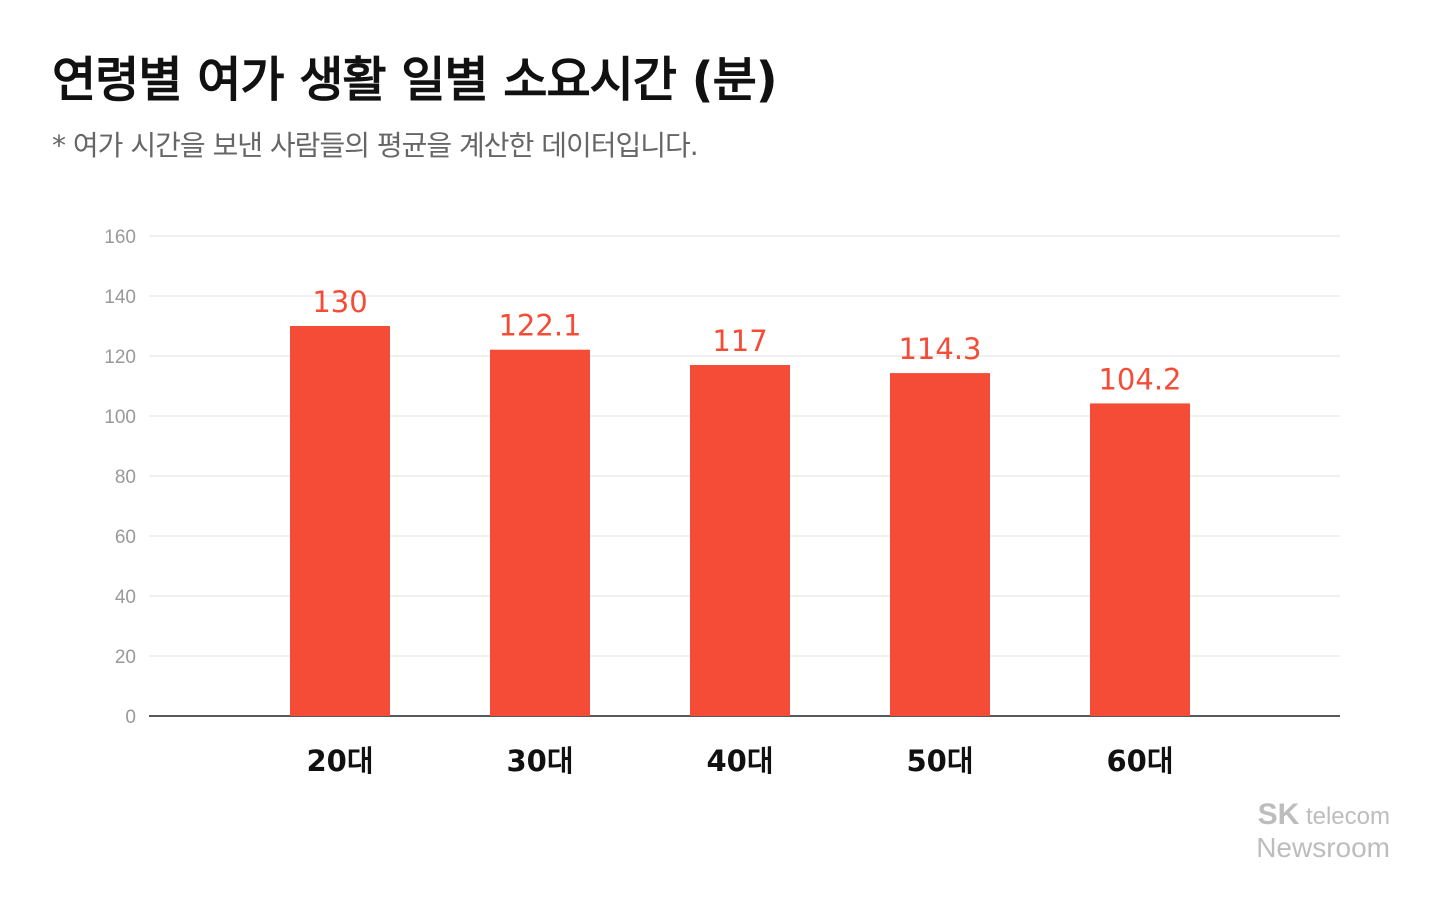  Describe the element at coordinates (120, 297) in the screenshot. I see `y-tick-label: 140` at that location.